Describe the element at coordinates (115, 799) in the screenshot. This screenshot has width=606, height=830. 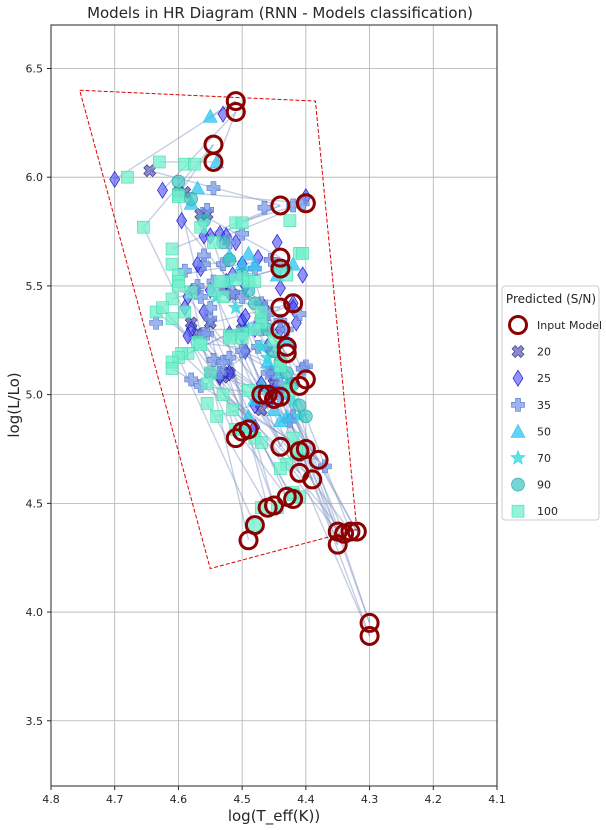
I see `x-tick-label: 4.7` at that location.